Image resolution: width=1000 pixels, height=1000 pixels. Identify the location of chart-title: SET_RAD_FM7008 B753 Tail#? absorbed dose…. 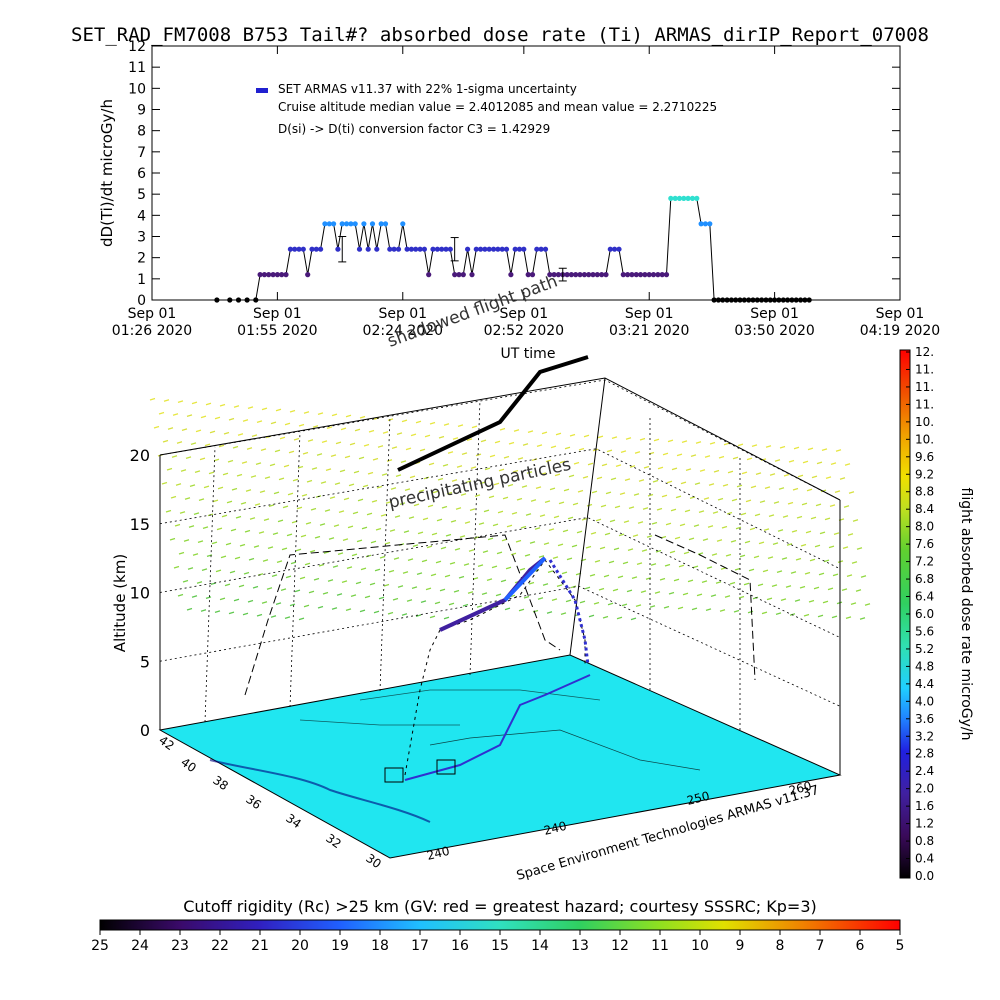
(500, 35).